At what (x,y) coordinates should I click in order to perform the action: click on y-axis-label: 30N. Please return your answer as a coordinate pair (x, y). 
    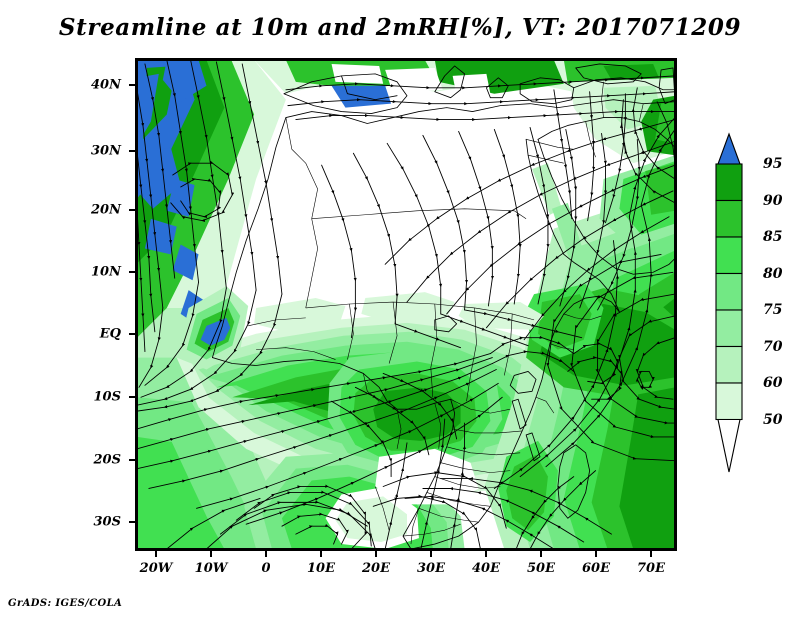
    Looking at the image, I should click on (106, 151).